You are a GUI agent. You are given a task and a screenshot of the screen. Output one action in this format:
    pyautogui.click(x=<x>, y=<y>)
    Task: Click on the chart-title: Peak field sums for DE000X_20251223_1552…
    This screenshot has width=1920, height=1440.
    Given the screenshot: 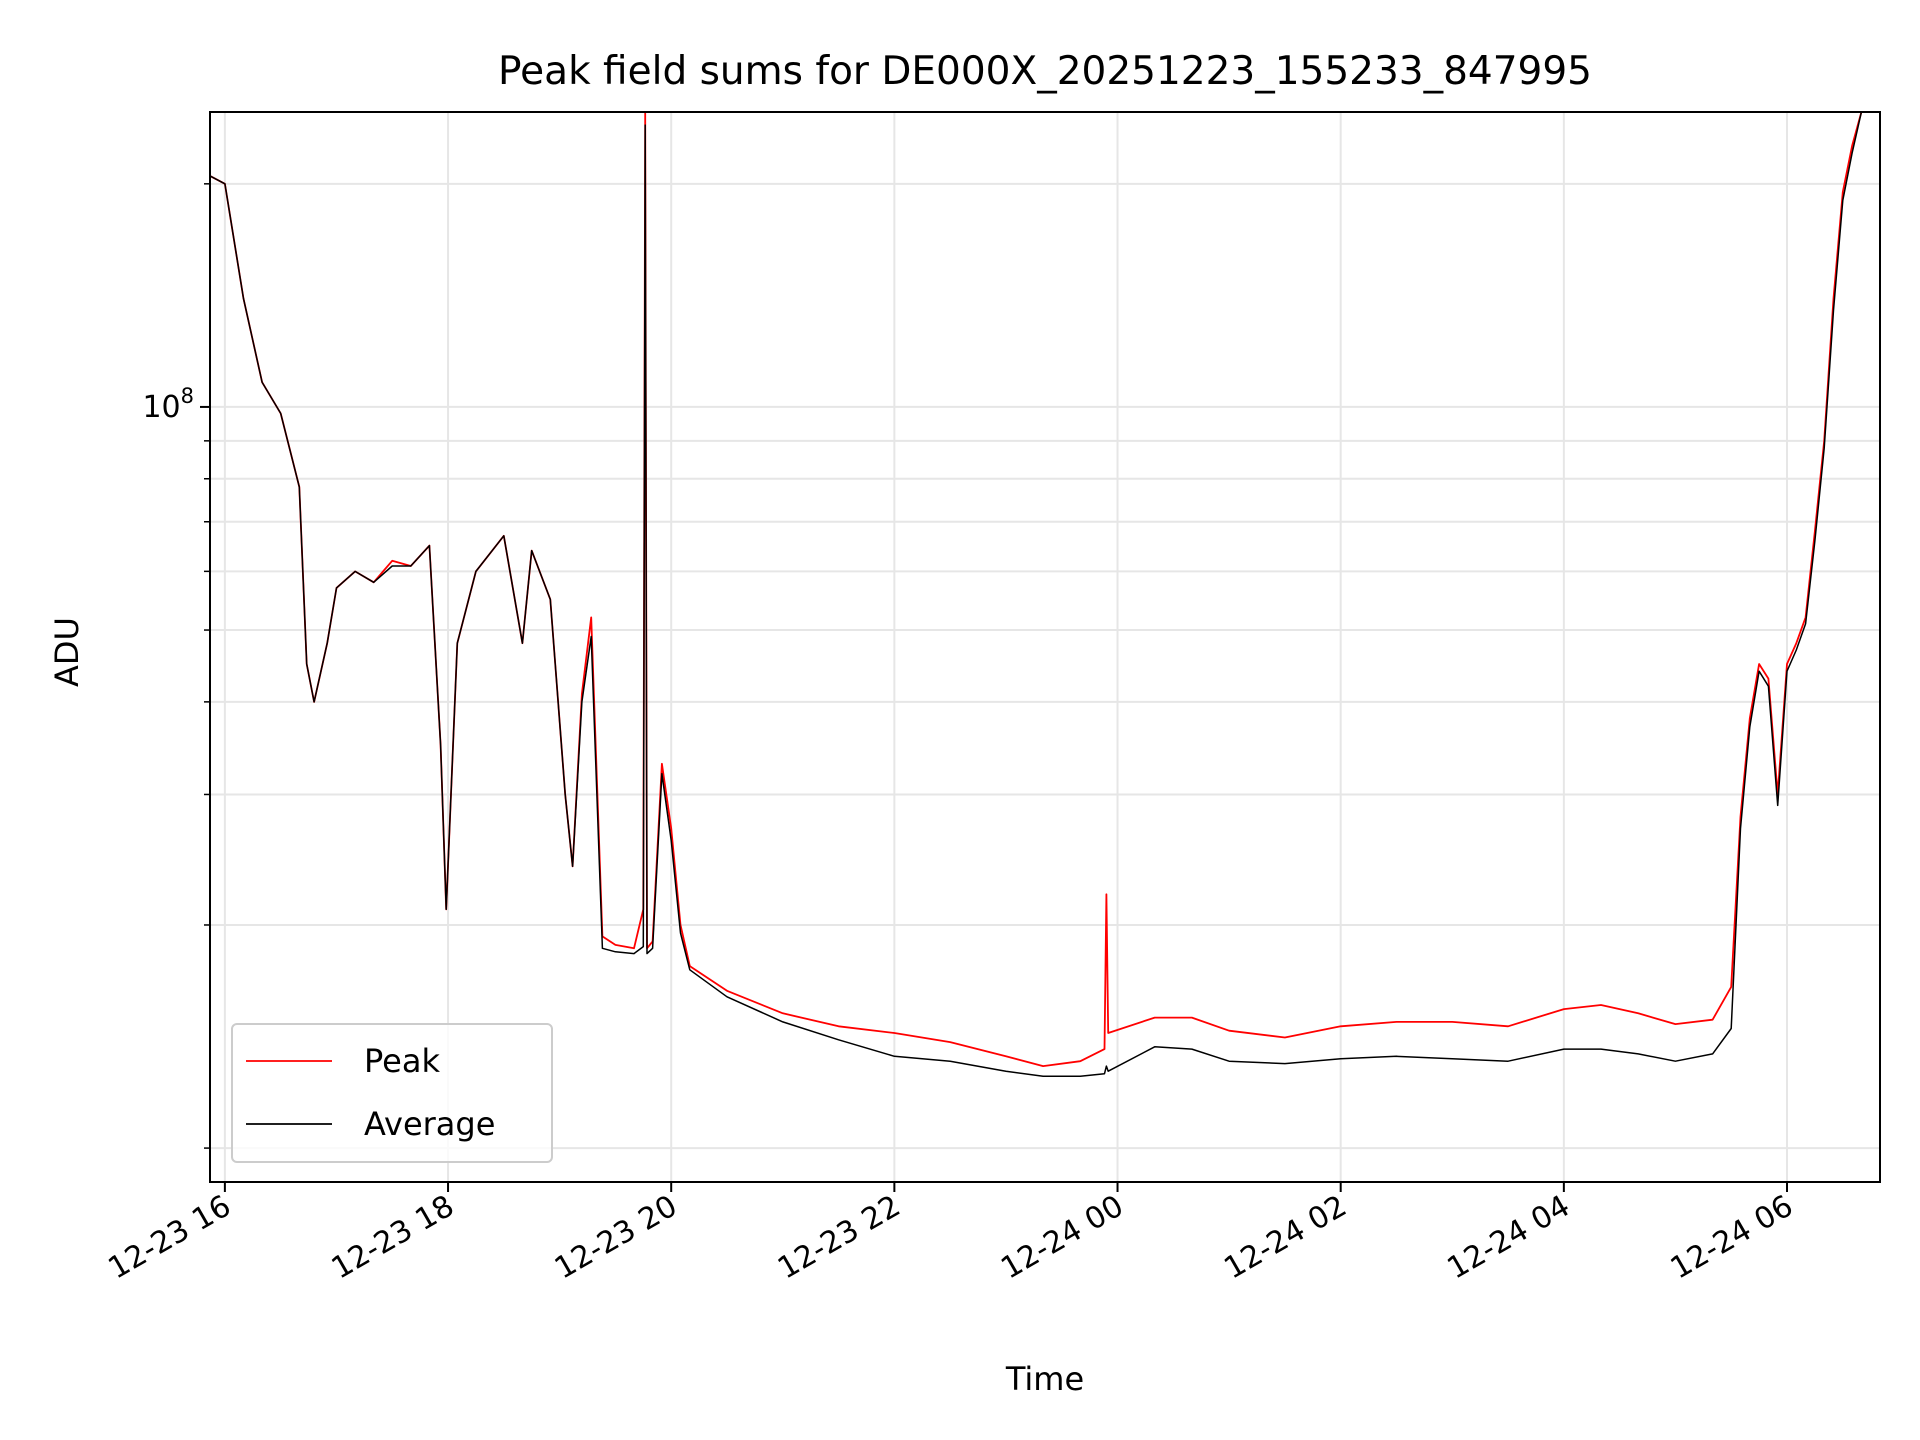 What is the action you would take?
    pyautogui.click(x=1045, y=71)
    